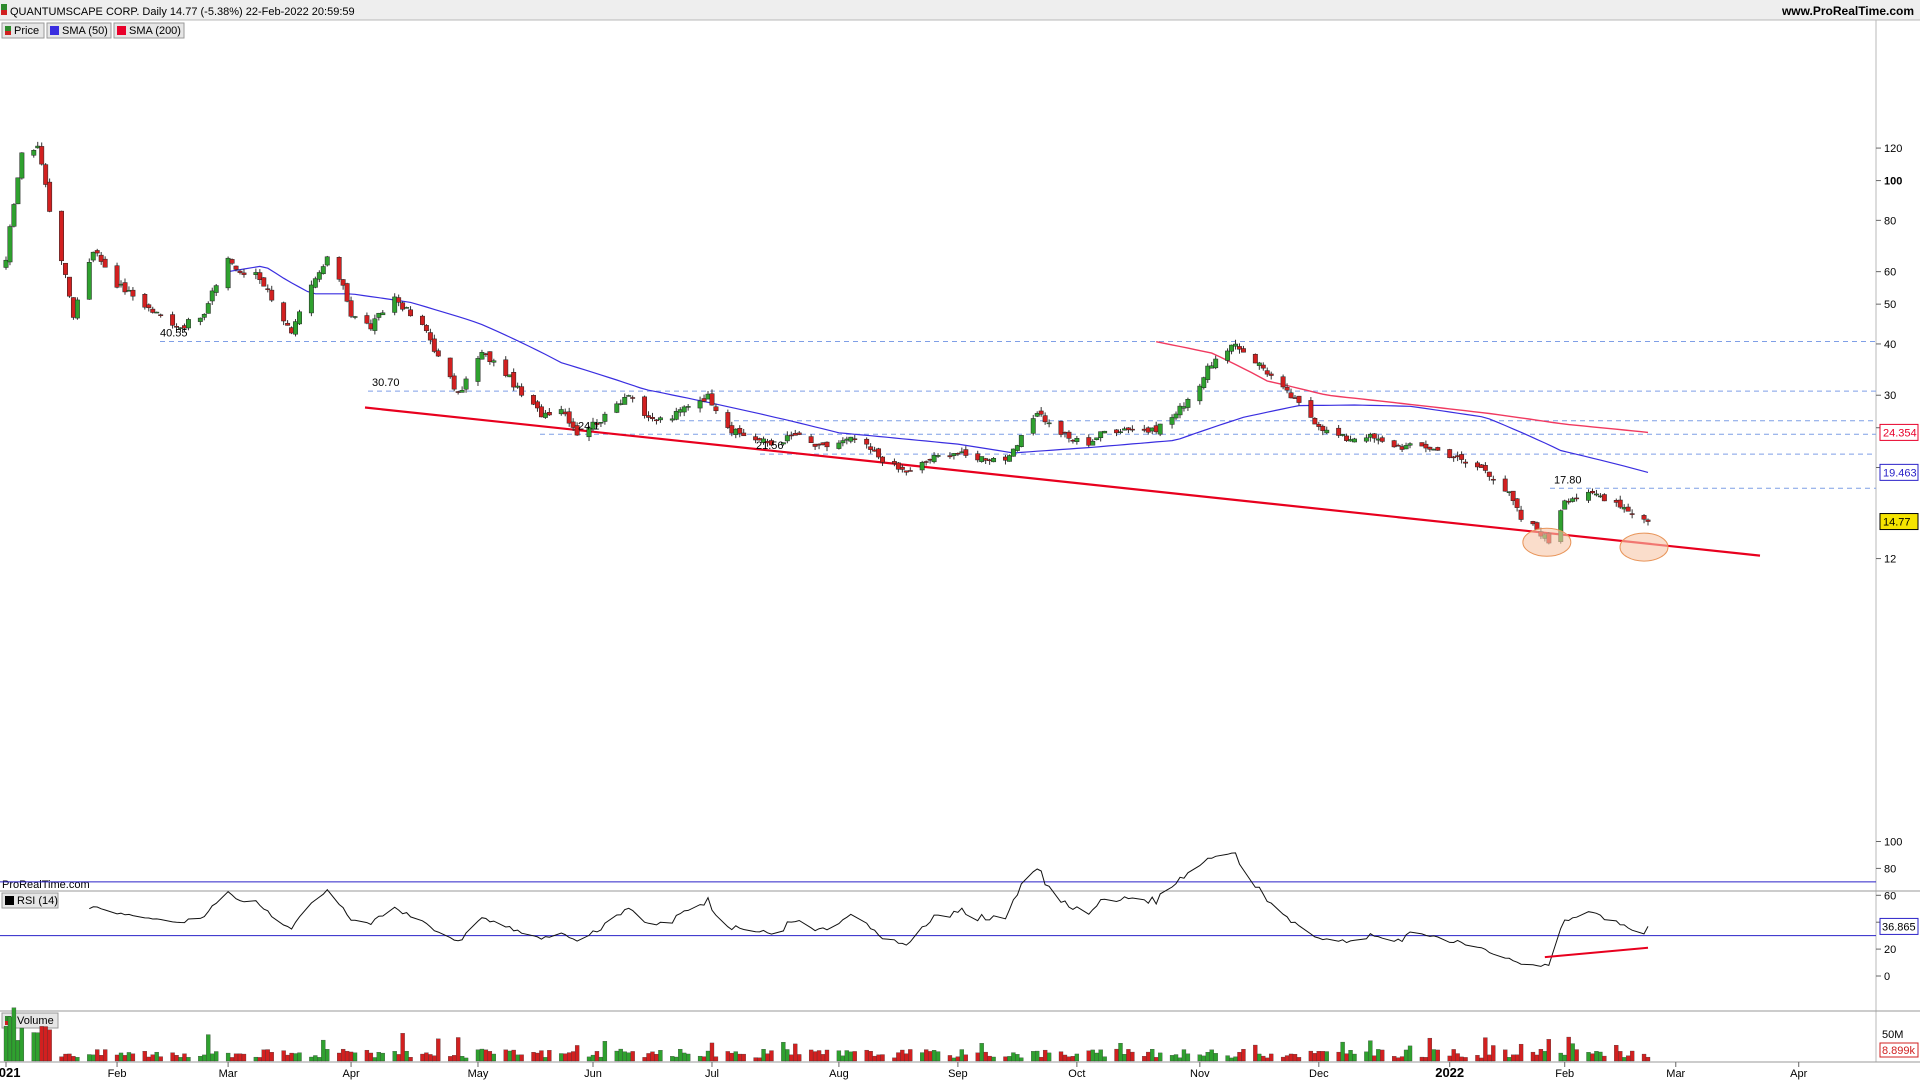 This screenshot has width=1920, height=1085. Describe the element at coordinates (938, 369) in the screenshot. I see `sma50-line` at that location.